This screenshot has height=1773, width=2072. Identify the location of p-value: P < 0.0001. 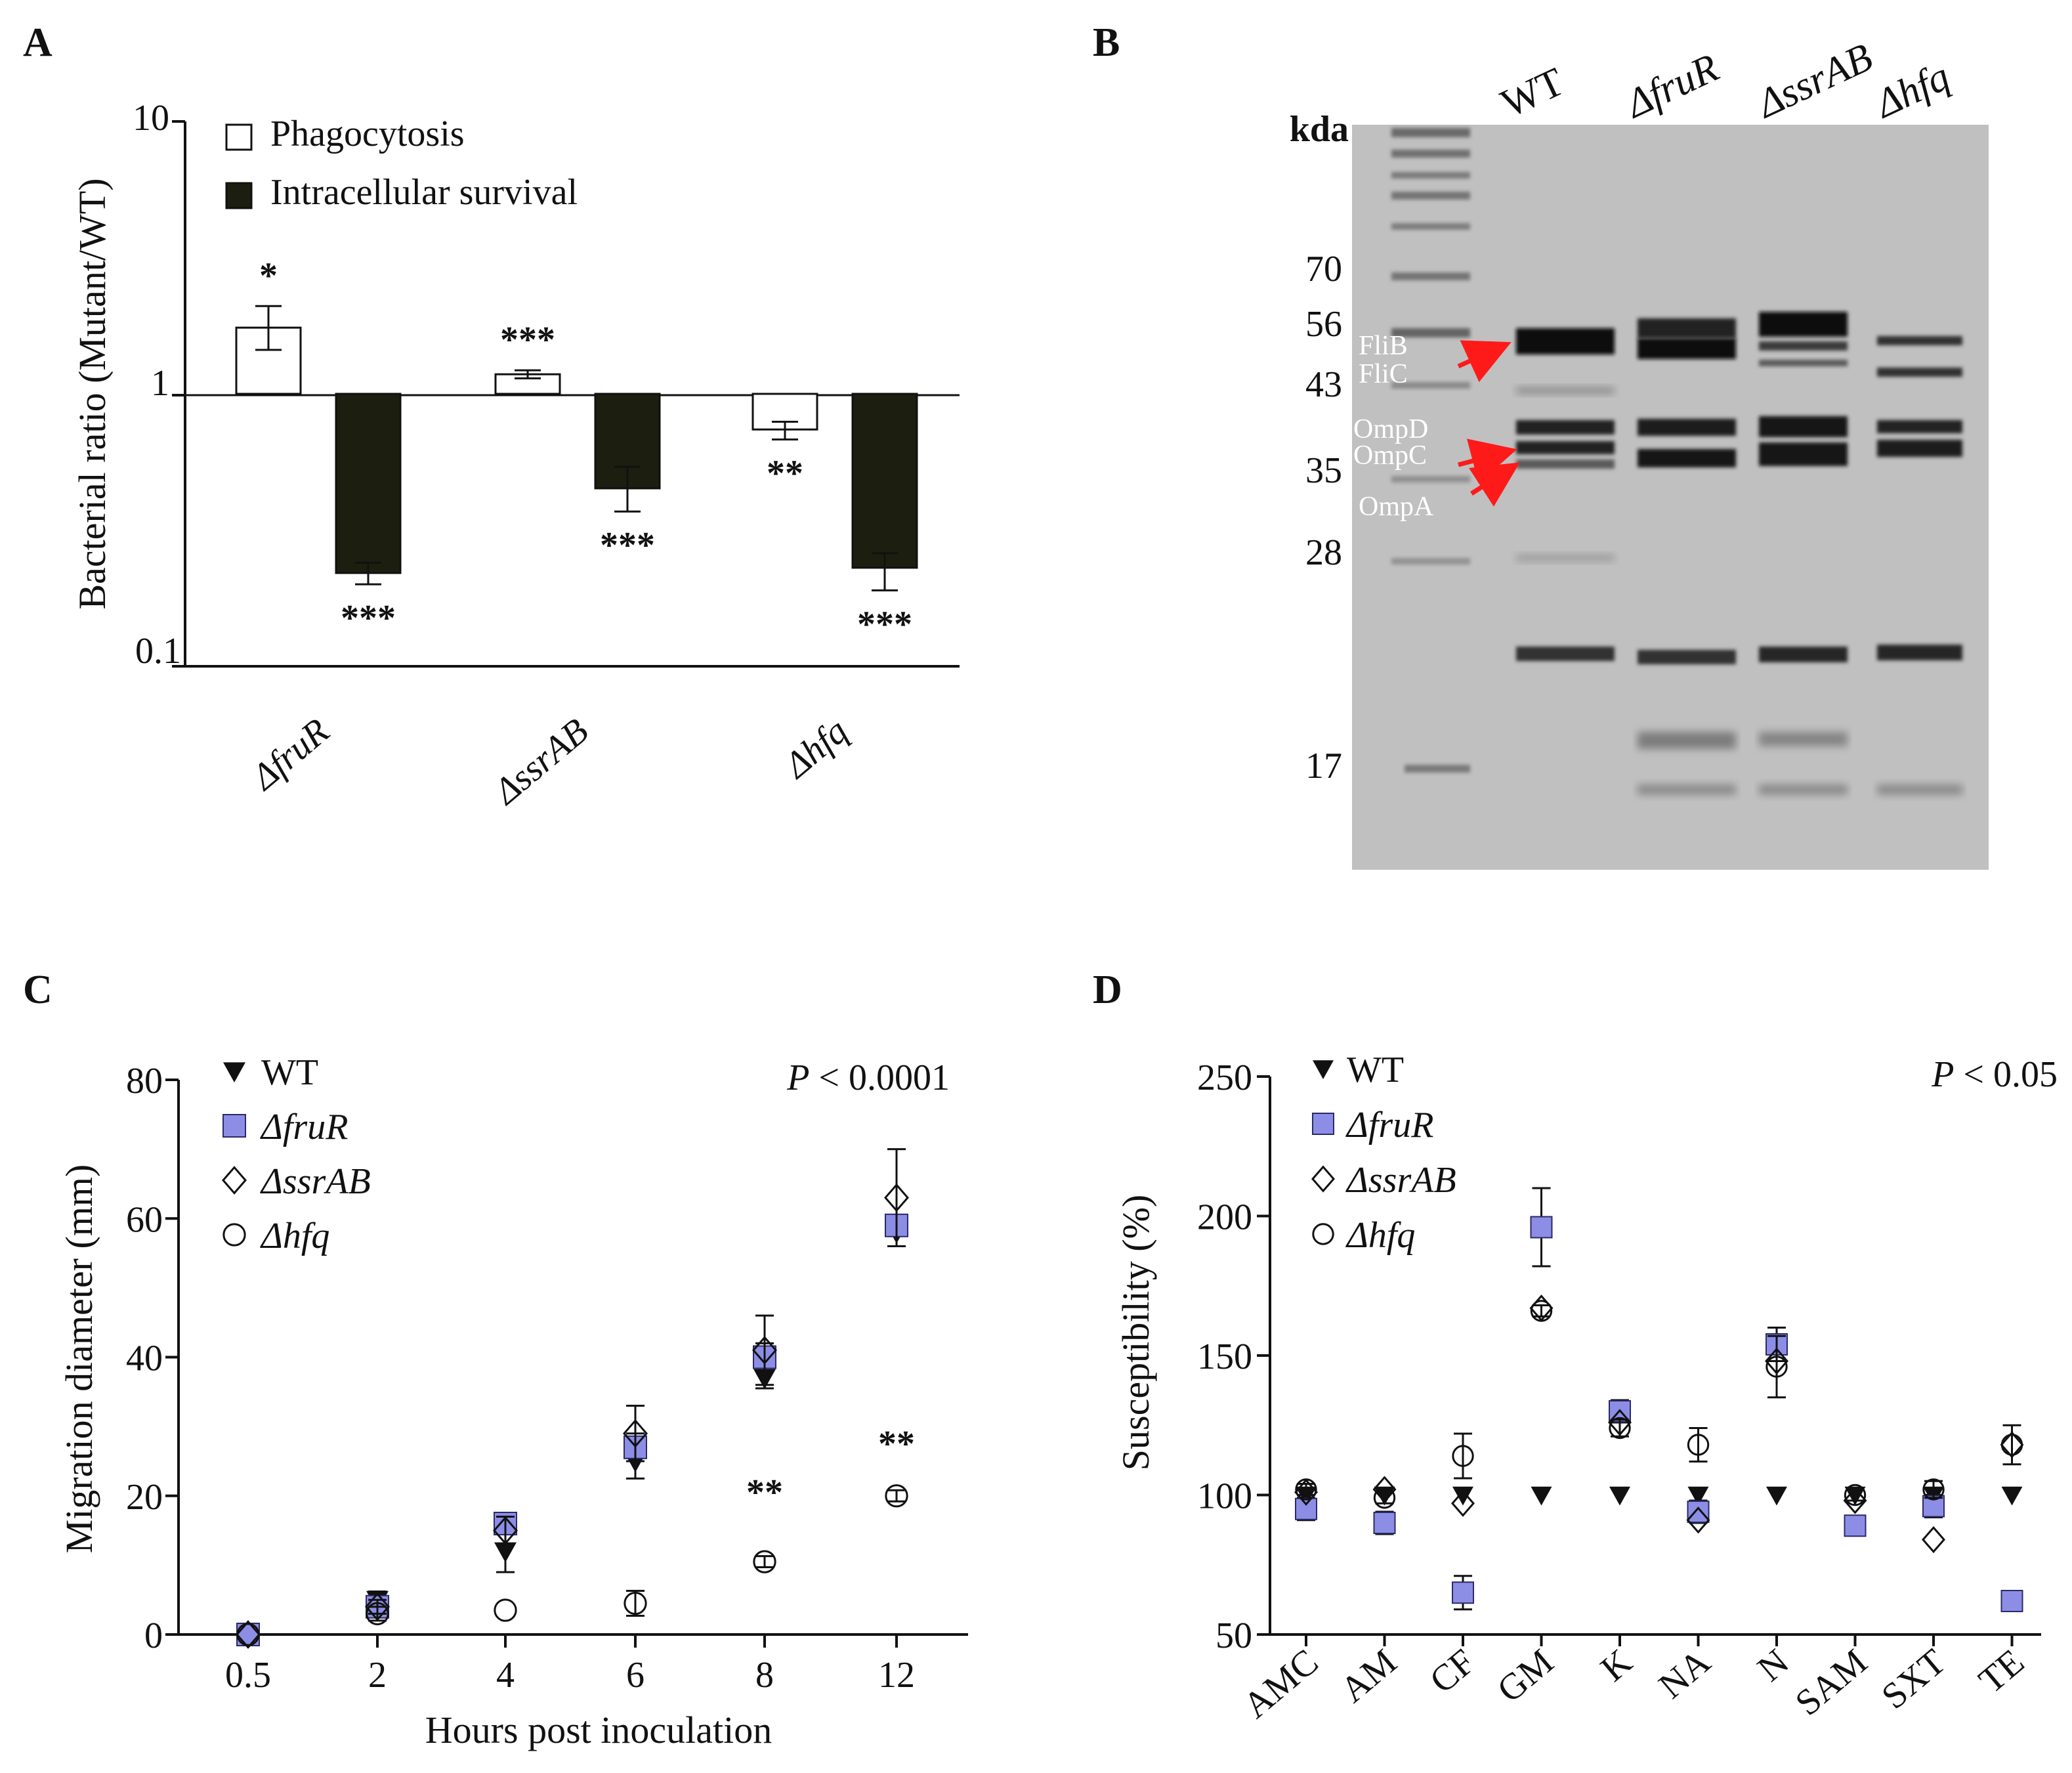
(868, 1077).